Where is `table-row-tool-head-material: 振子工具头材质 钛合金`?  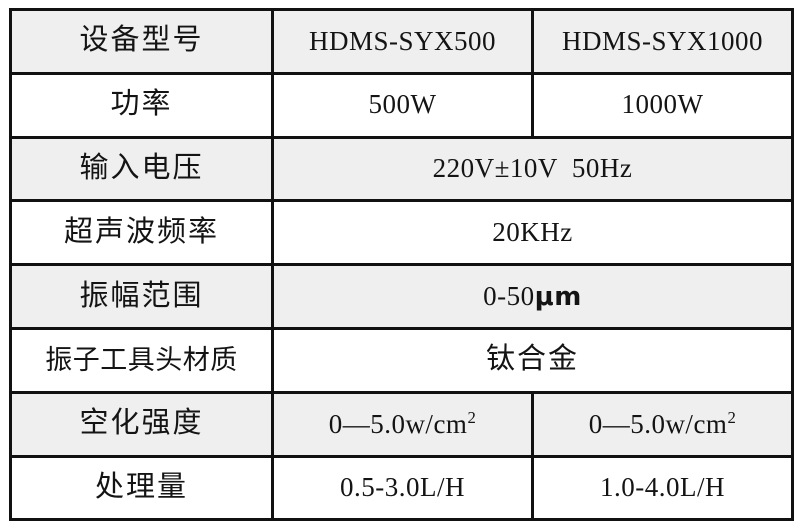
table-row-tool-head-material: 振子工具头材质 钛合金 is located at coordinates (401, 360).